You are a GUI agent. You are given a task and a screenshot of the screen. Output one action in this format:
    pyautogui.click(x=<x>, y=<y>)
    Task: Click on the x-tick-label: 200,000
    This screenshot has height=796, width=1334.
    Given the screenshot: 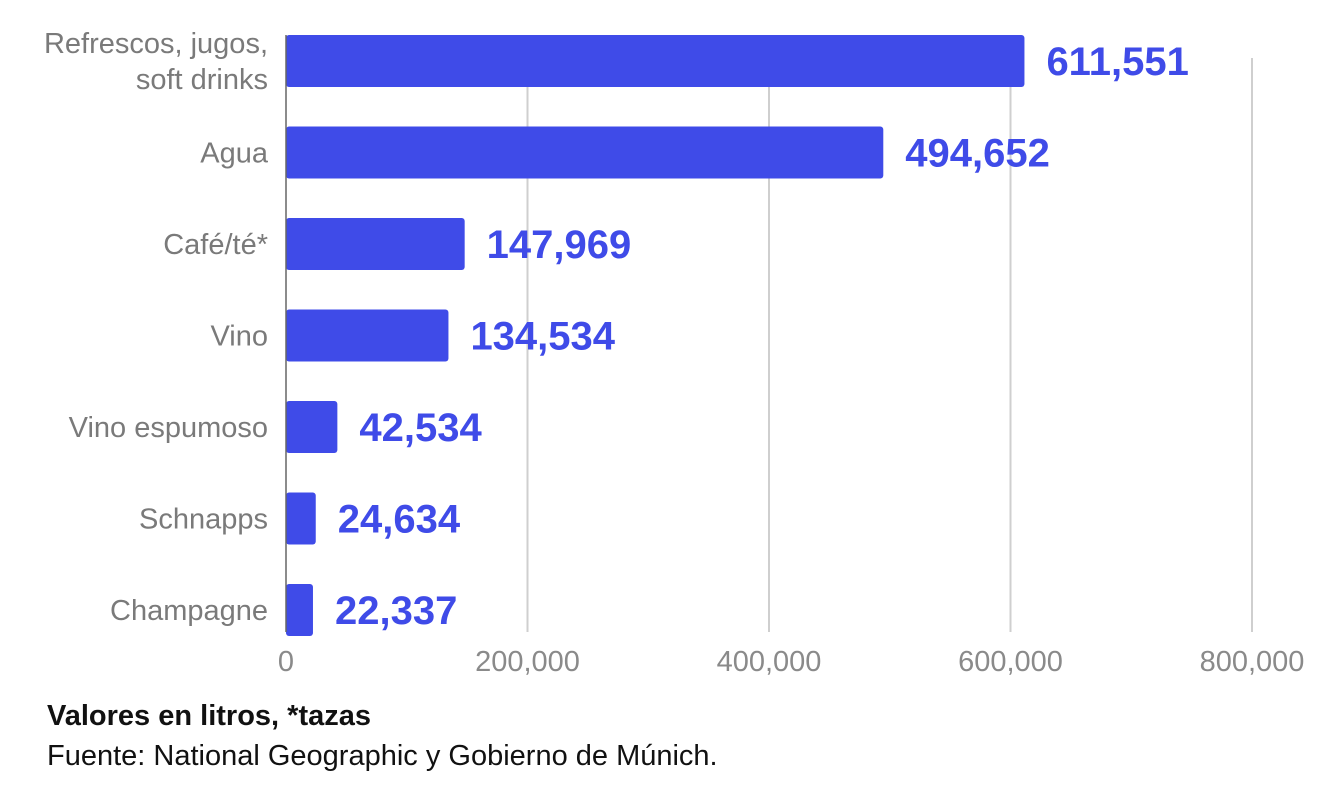 What is the action you would take?
    pyautogui.click(x=527, y=662)
    